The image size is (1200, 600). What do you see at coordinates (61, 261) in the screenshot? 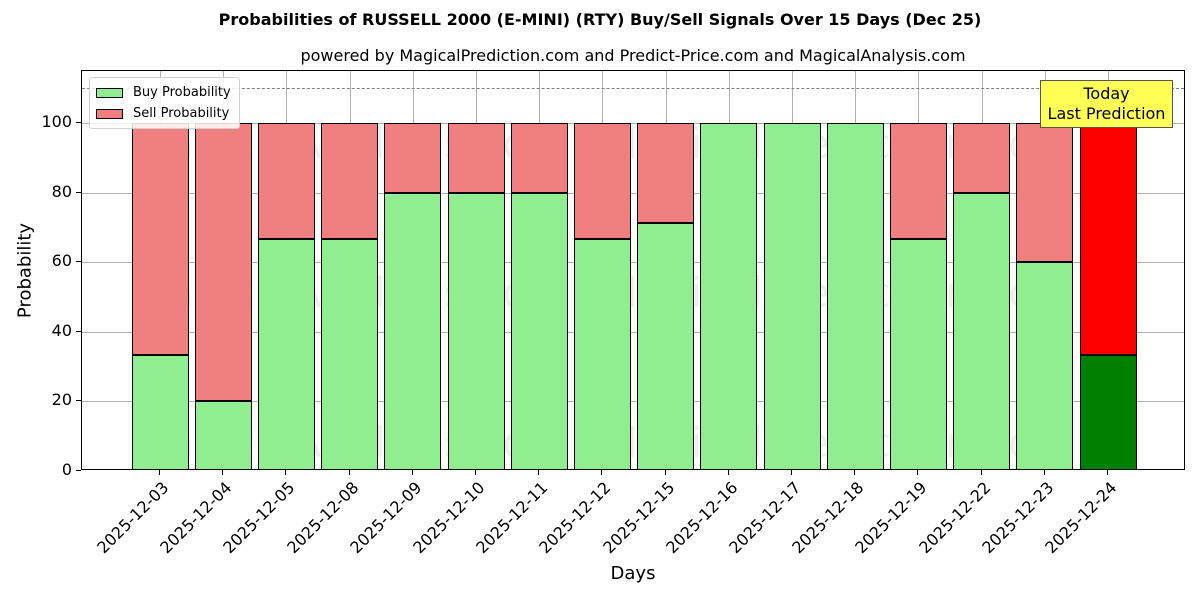
I see `y-tick-label: 60` at bounding box center [61, 261].